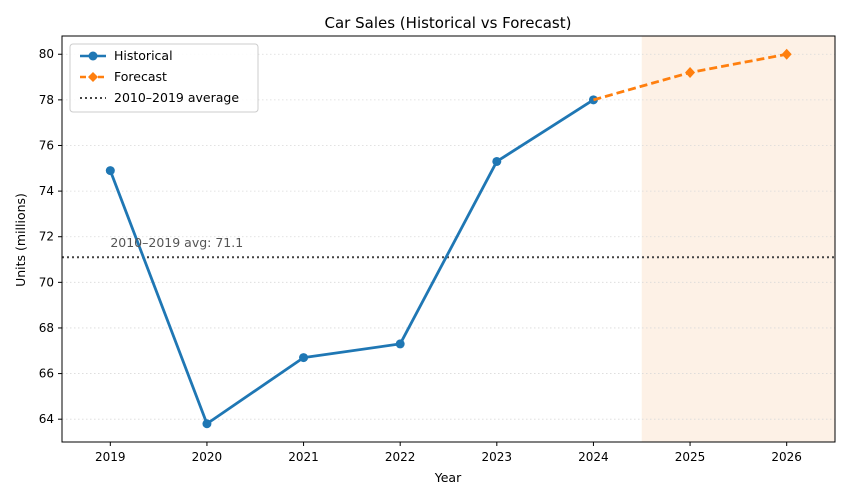 This screenshot has height=500, width=849. I want to click on legend: Historical Forecast 2010–2019 average, so click(164, 78).